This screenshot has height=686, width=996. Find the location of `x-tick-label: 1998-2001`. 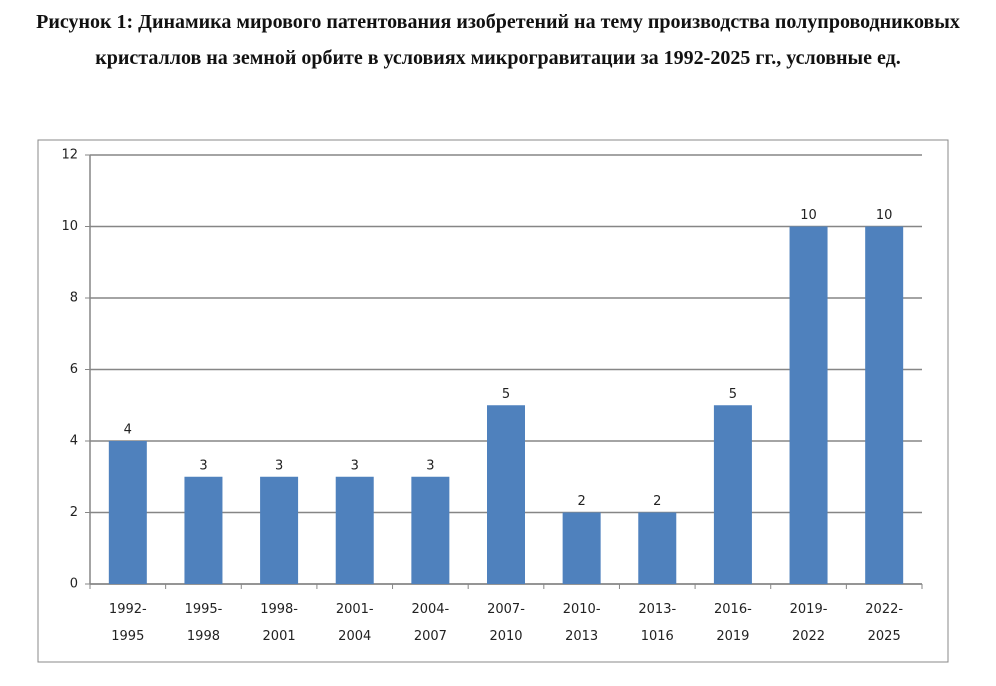

x-tick-label: 1998-2001 is located at coordinates (279, 623).